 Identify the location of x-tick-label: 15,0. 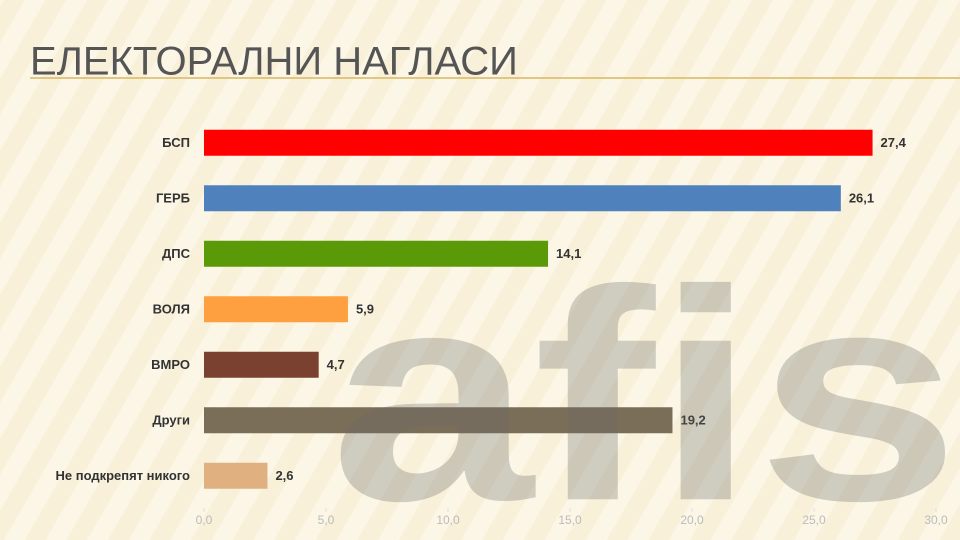
(570, 520).